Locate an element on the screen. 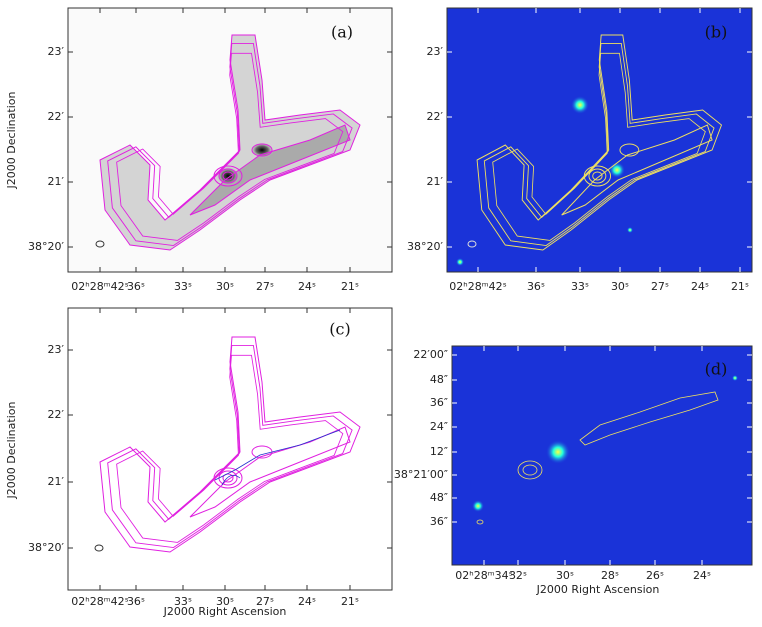  panel-d is located at coordinates (602, 455).